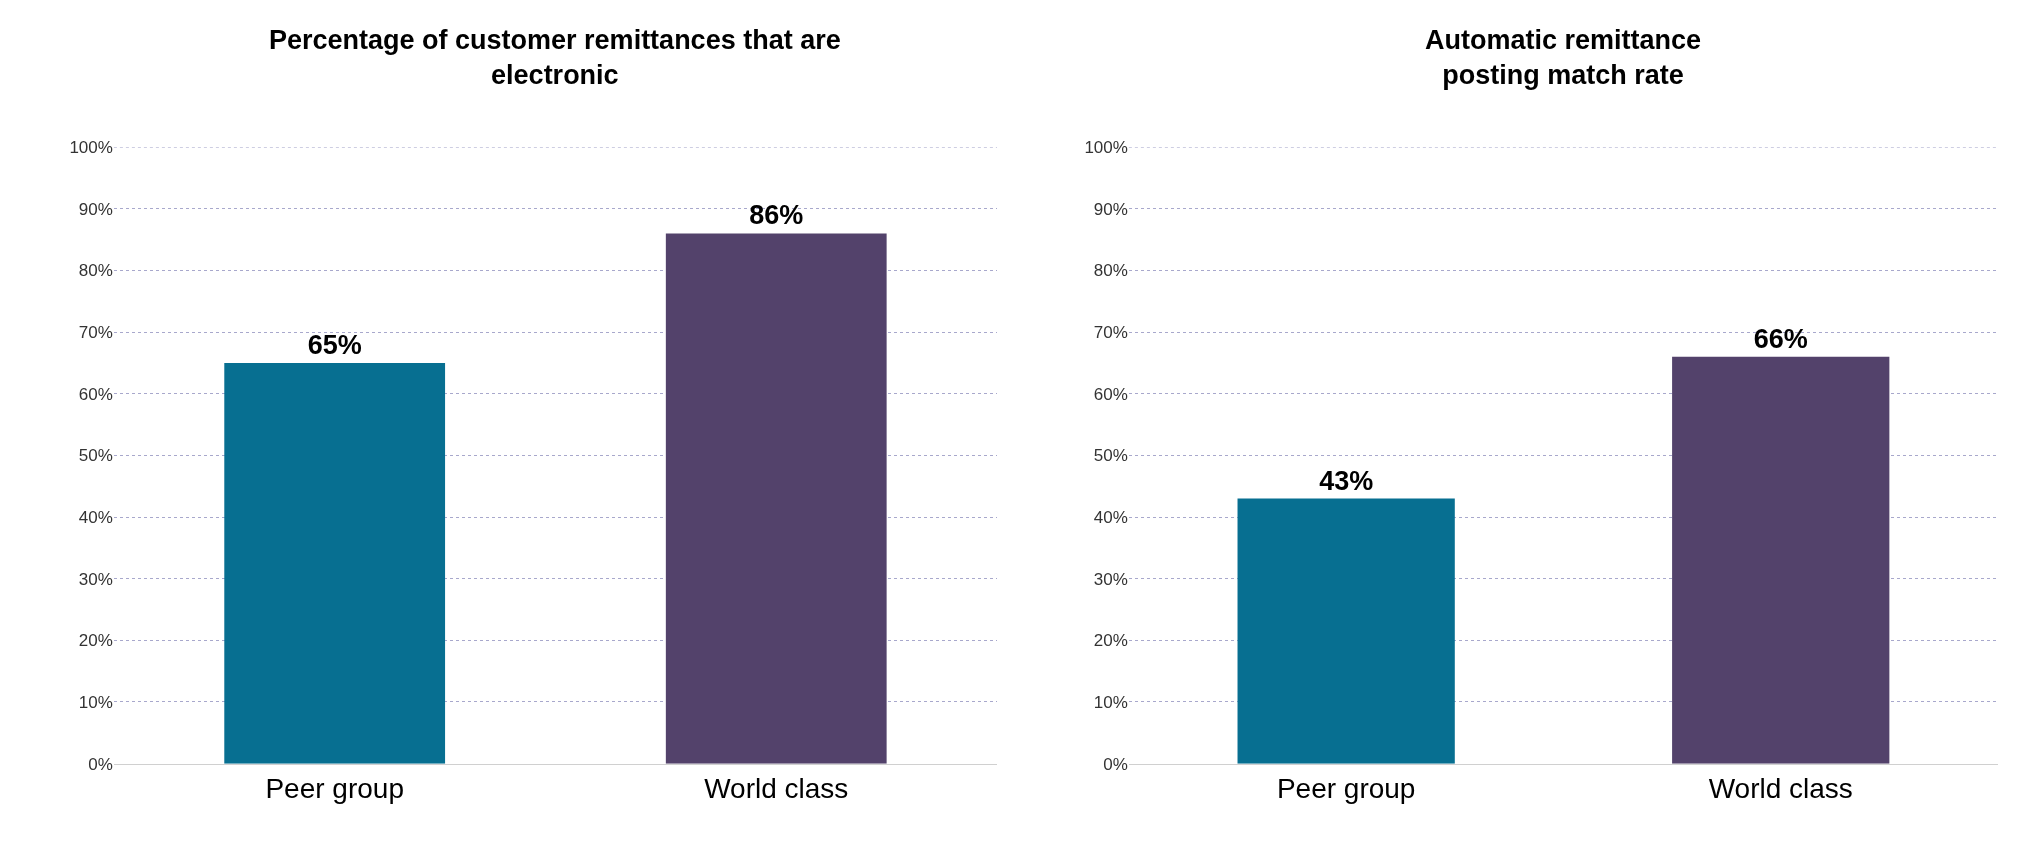 The height and width of the screenshot is (860, 2018). What do you see at coordinates (555, 58) in the screenshot?
I see `chart-title: Percentage of customer remittances that are electronic` at bounding box center [555, 58].